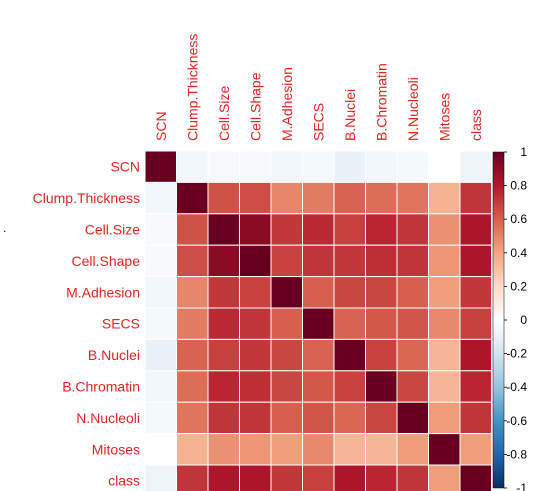 The image size is (547, 491). What do you see at coordinates (516, 454) in the screenshot?
I see `colorbar-tick-label: -0.8` at bounding box center [516, 454].